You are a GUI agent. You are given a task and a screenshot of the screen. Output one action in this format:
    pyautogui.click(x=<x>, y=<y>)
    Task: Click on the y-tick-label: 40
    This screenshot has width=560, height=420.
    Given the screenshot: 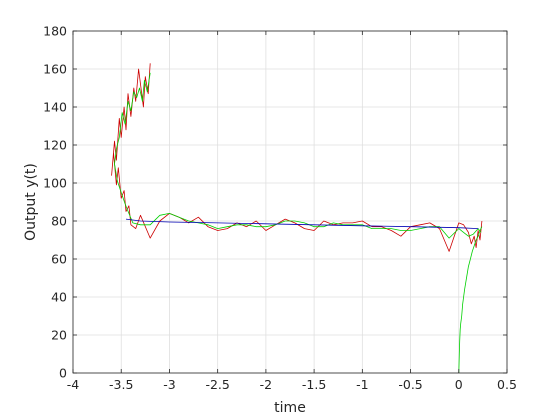 What is the action you would take?
    pyautogui.click(x=59, y=297)
    